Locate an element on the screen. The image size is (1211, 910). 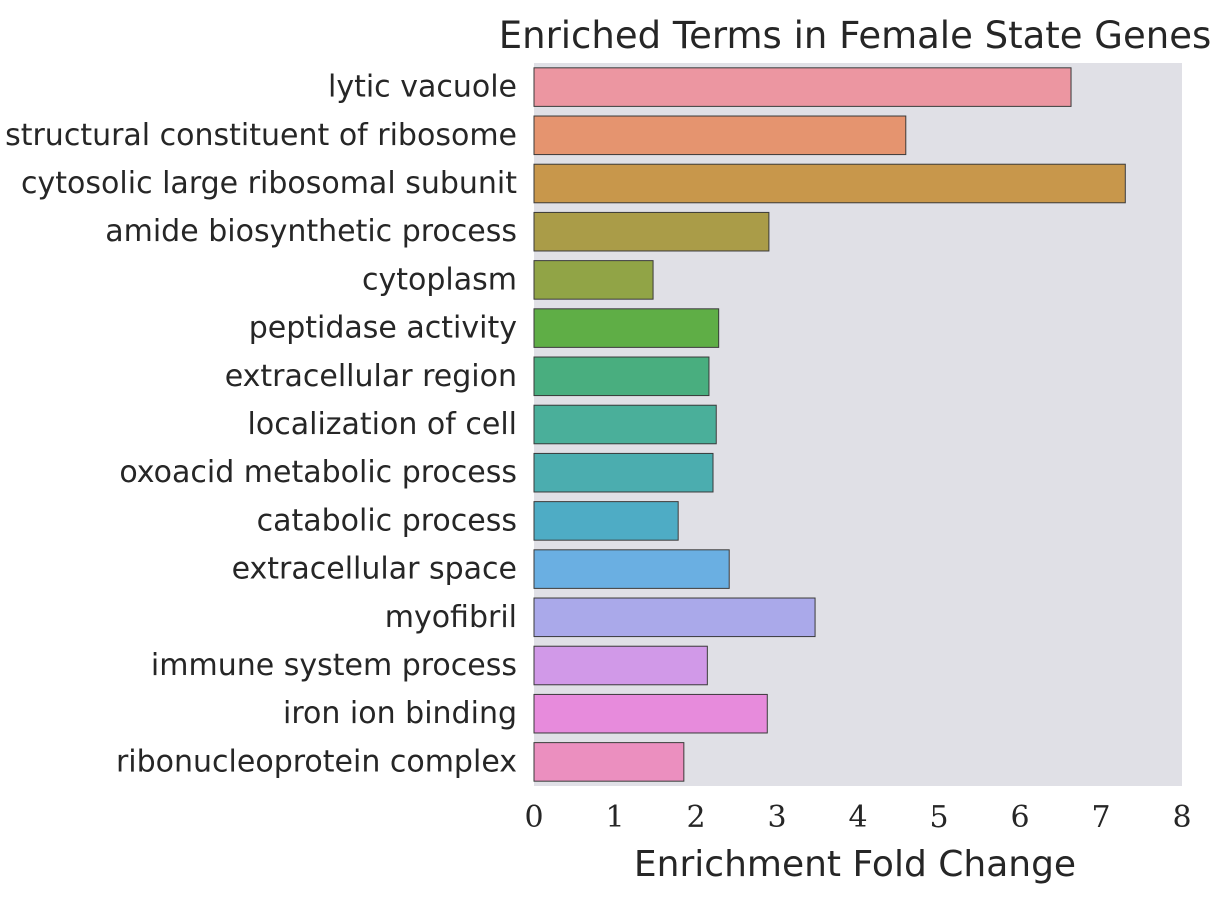
x-tick-label-4: 4 is located at coordinates (857, 817).